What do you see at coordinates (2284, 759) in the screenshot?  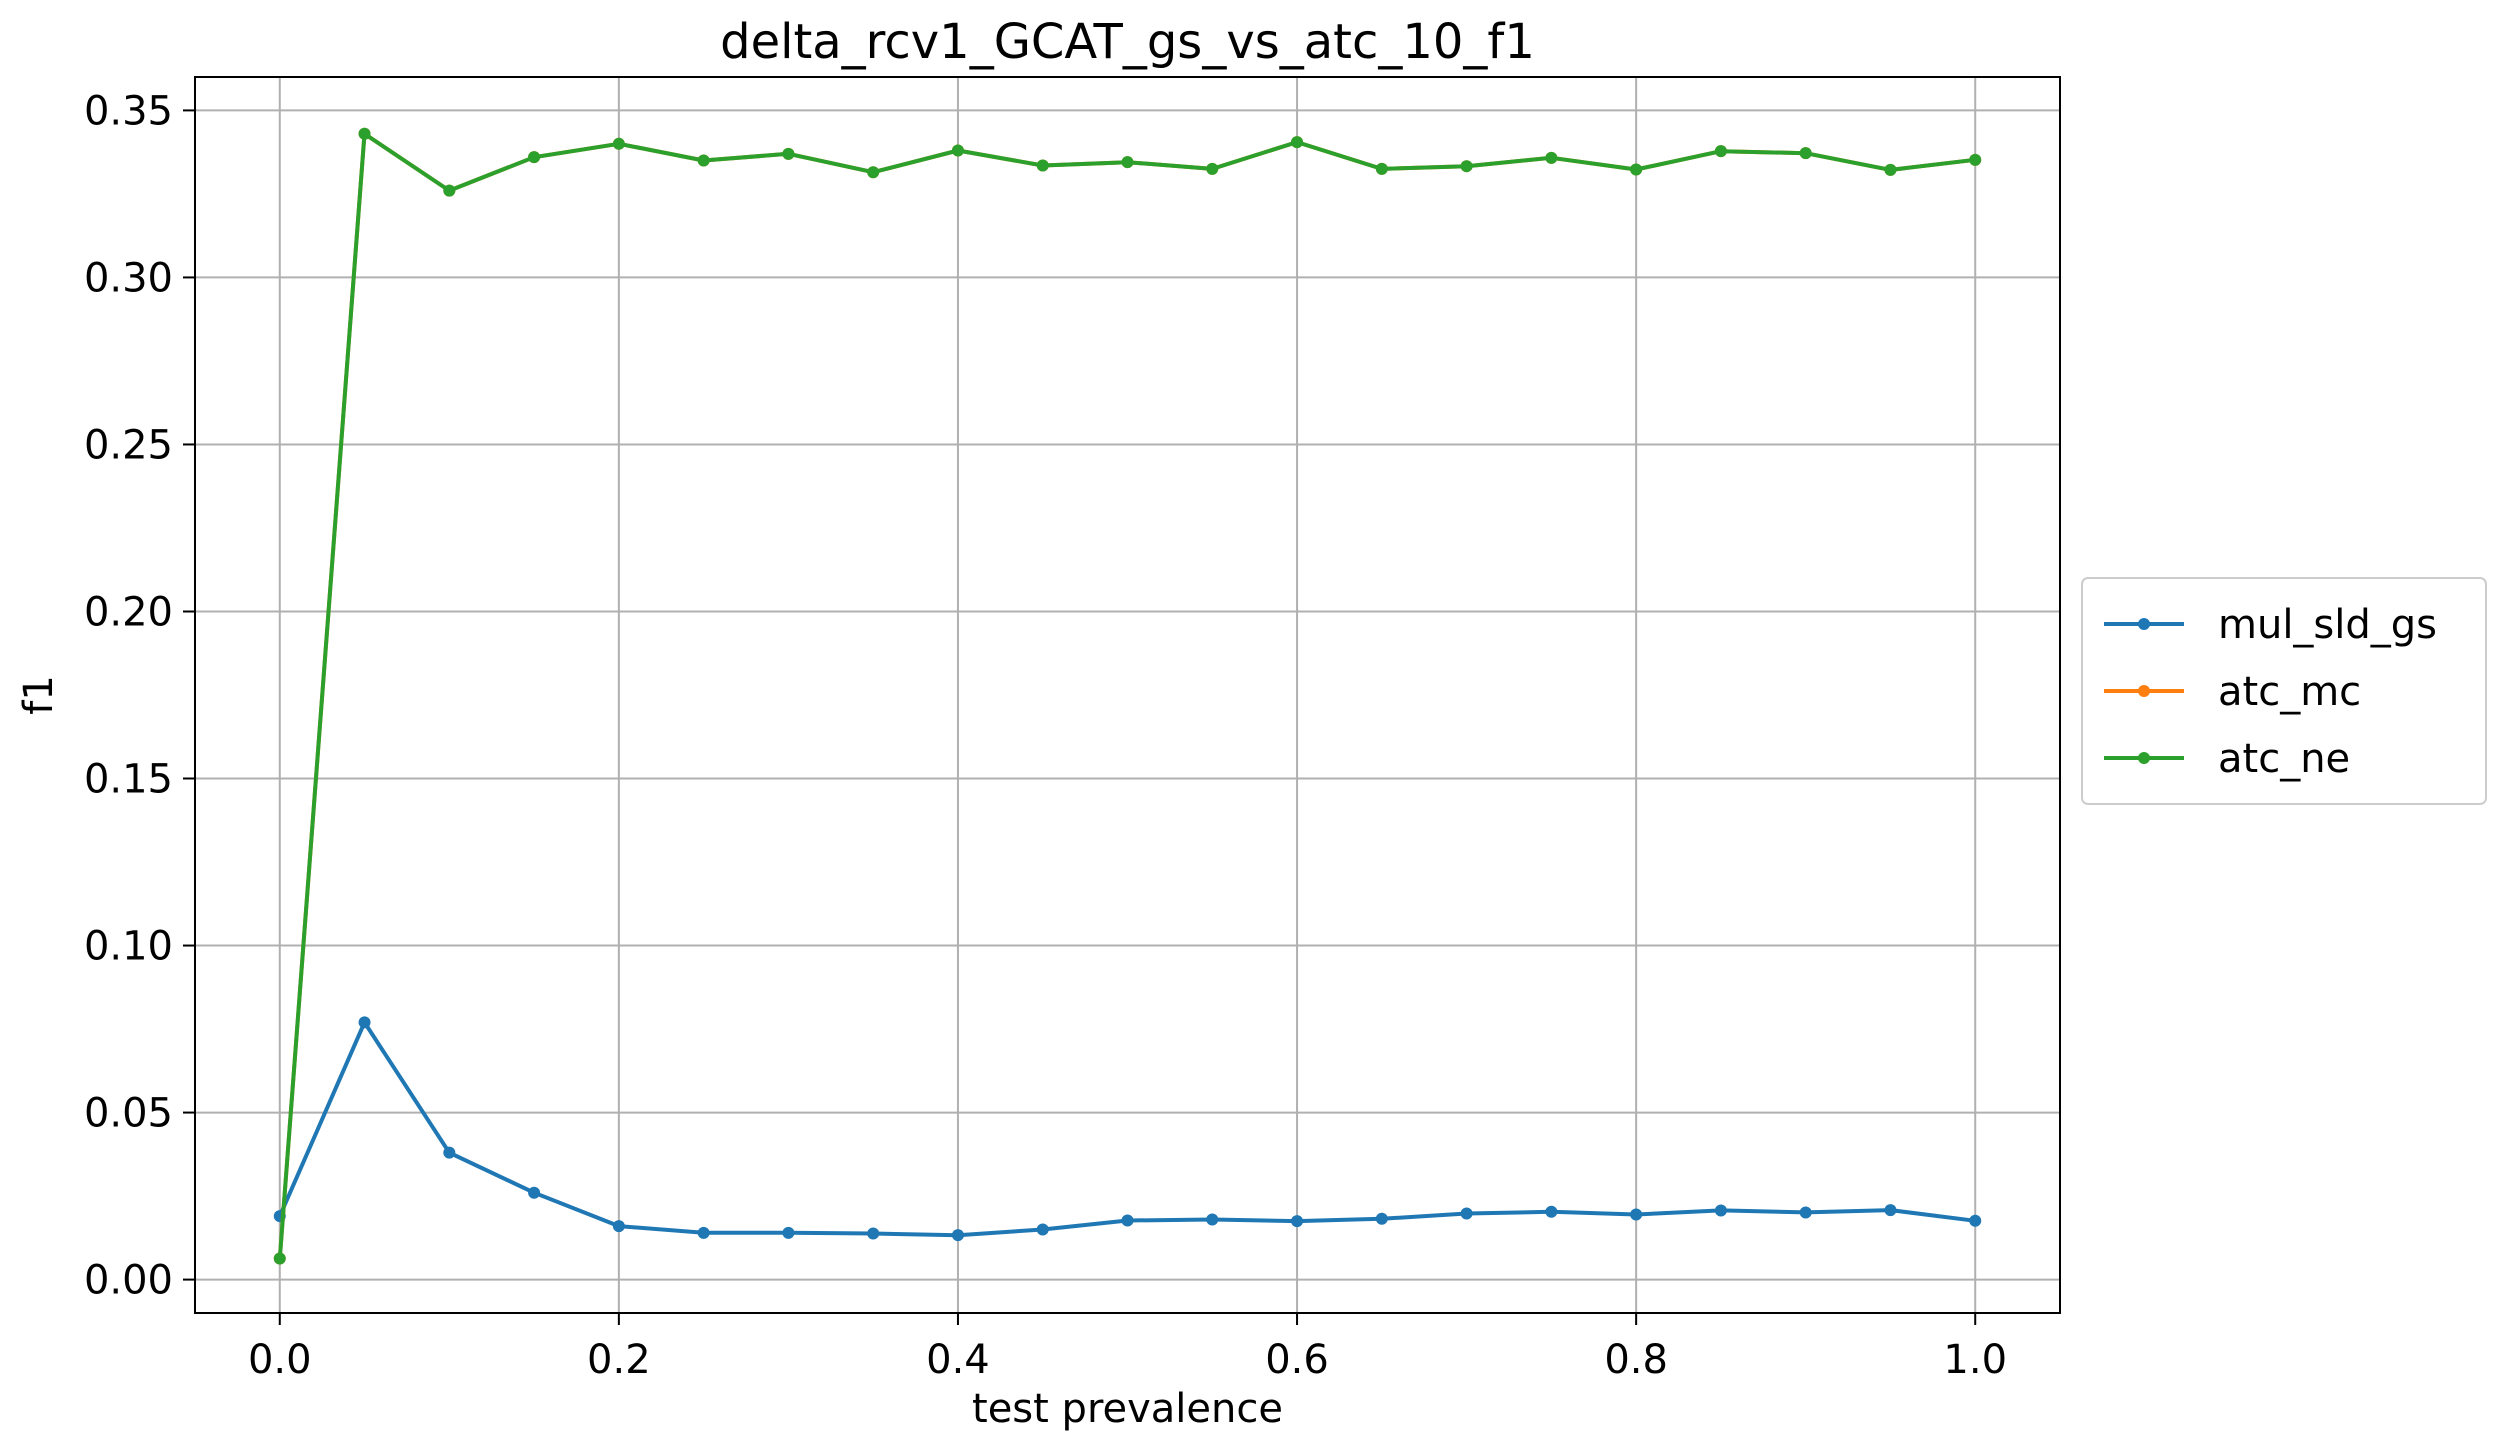 I see `legend-label: atc_ne` at bounding box center [2284, 759].